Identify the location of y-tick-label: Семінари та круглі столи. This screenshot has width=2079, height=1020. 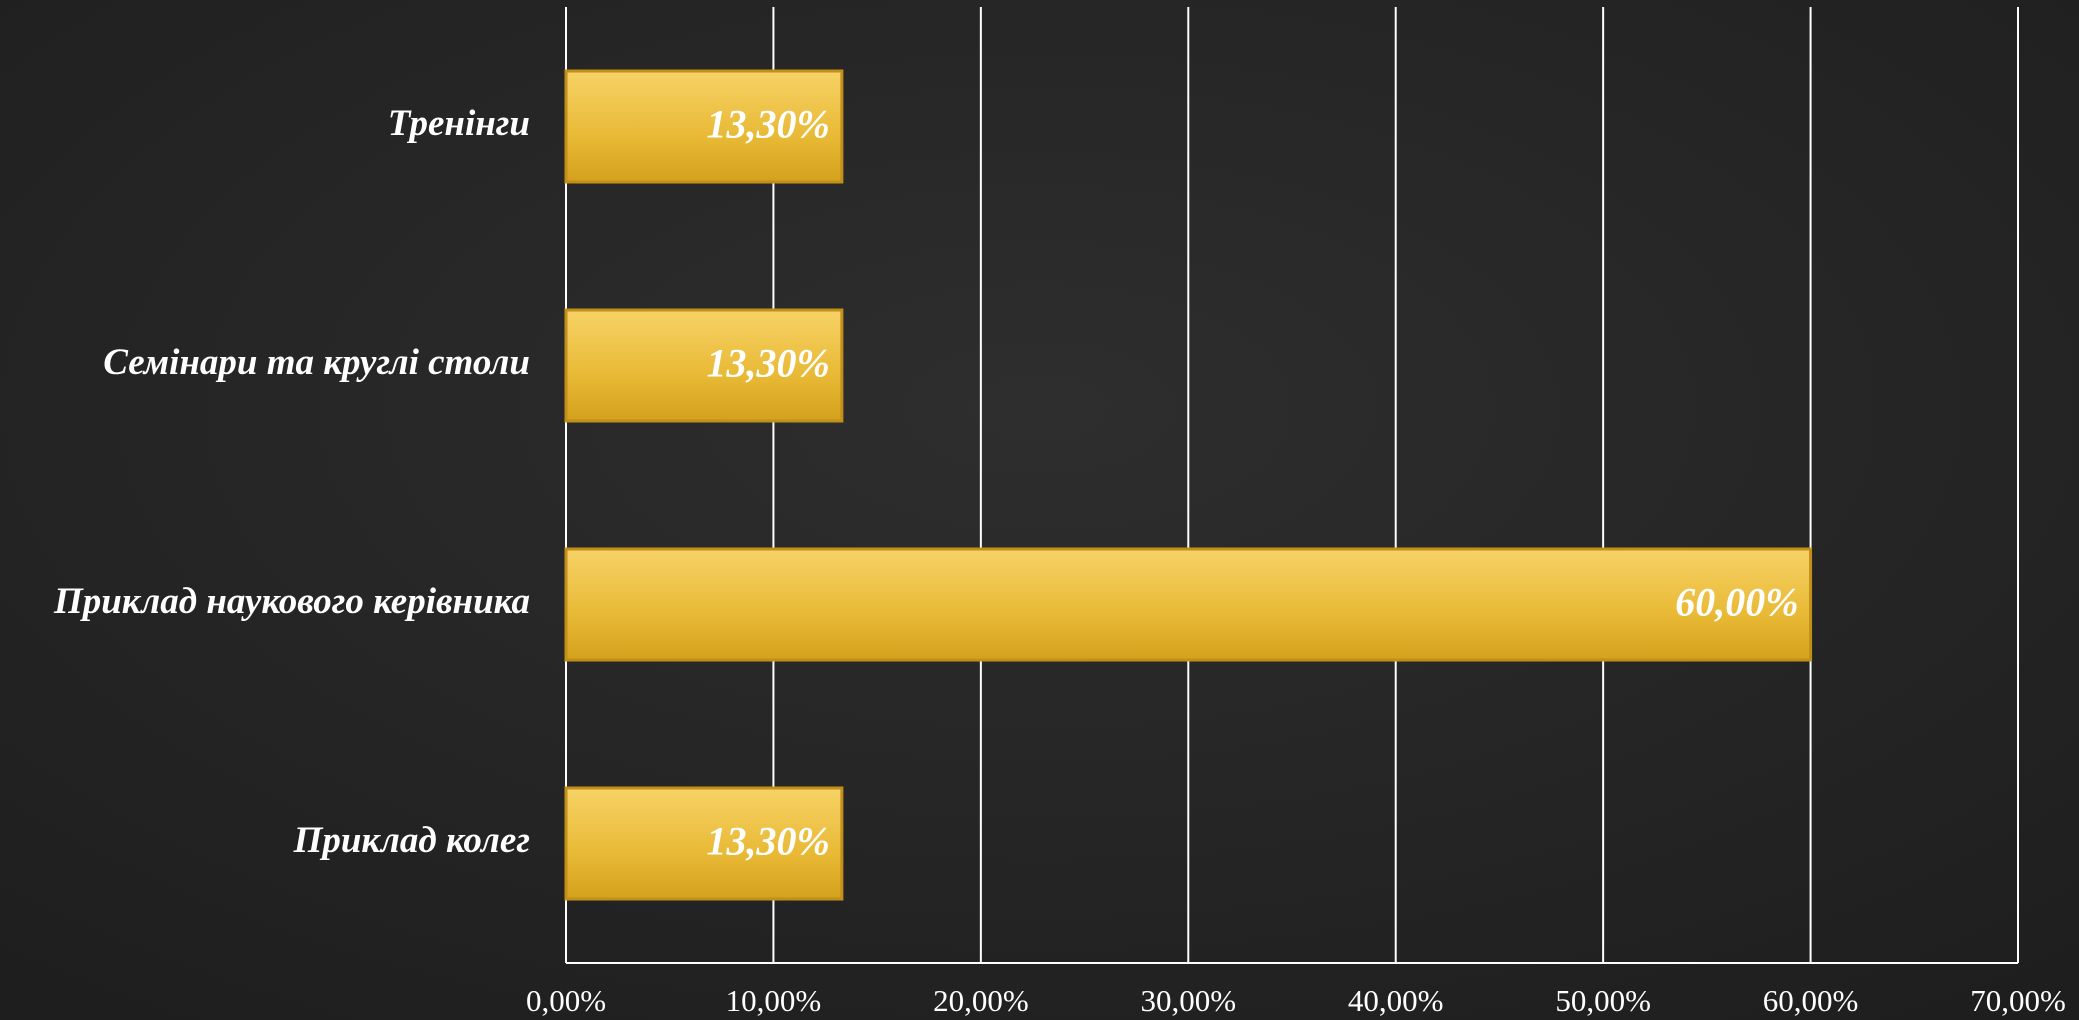
(316, 362).